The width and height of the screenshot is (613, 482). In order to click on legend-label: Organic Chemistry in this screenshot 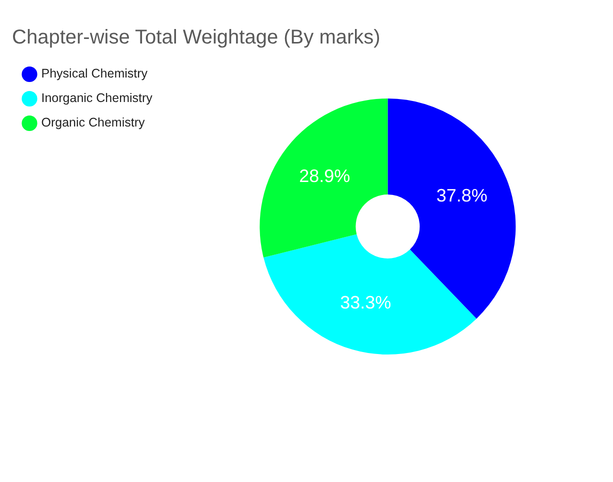, I will do `click(93, 123)`.